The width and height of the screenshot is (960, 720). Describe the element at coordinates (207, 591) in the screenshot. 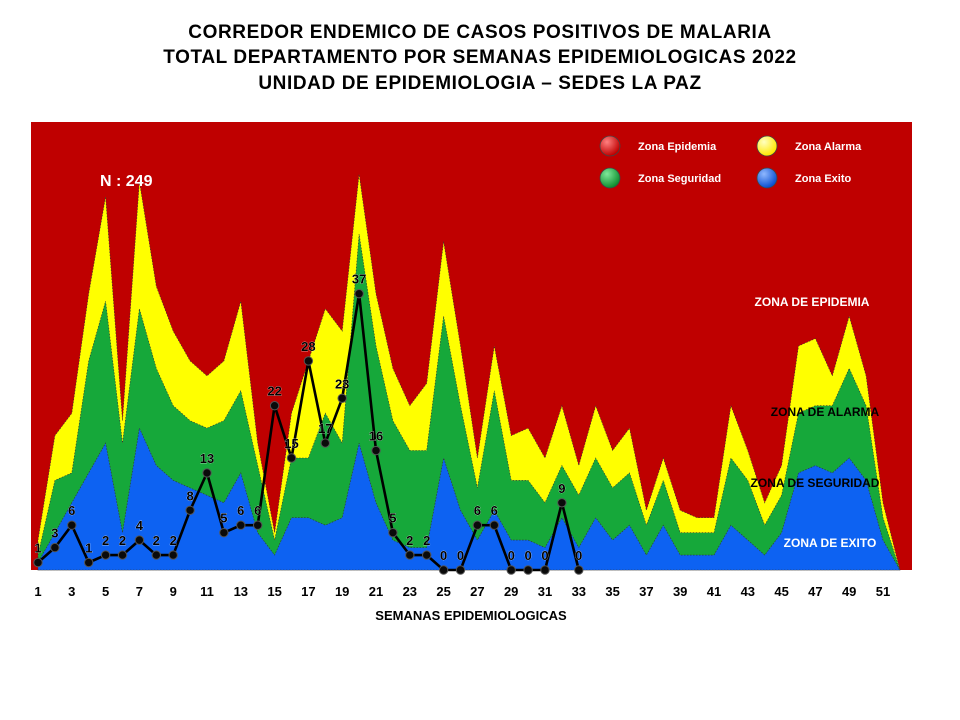

I see `x-tick-label-11: 11` at that location.